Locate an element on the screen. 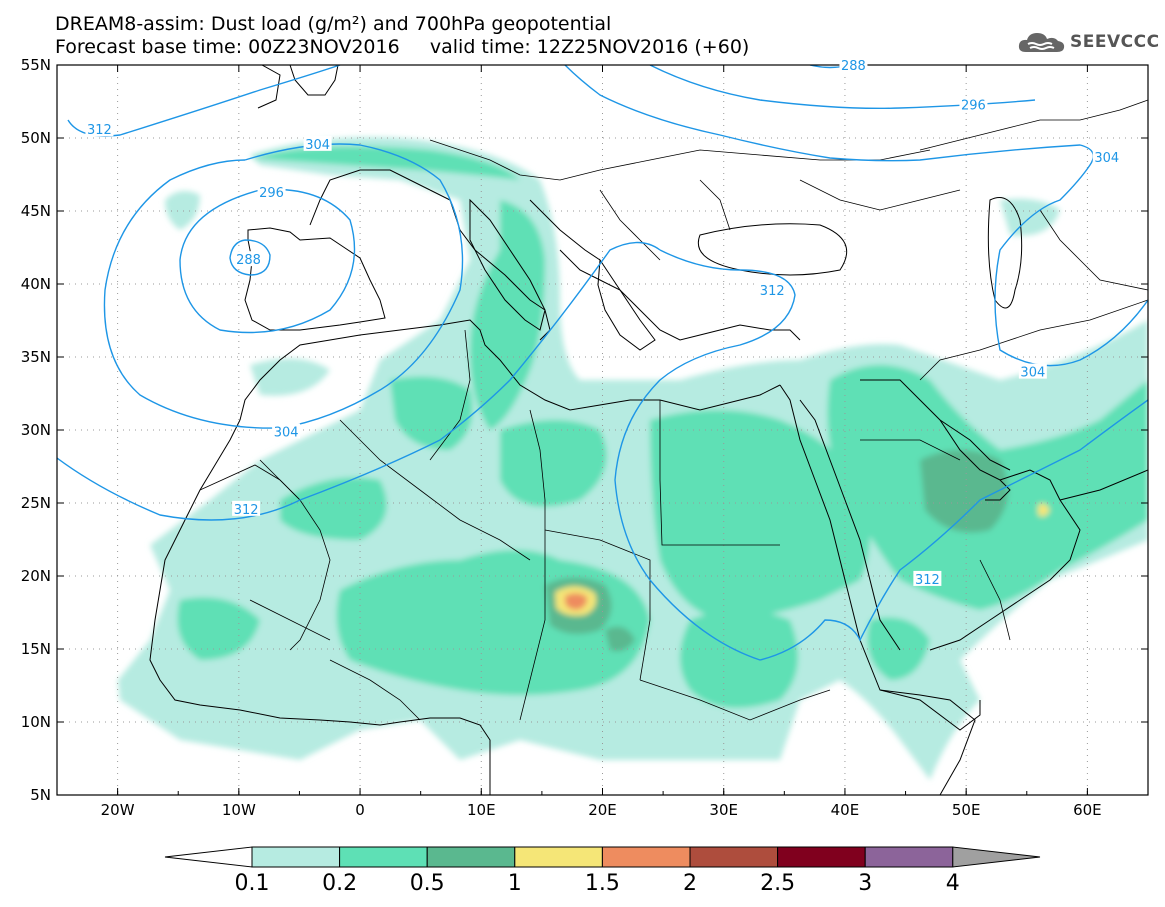 This screenshot has width=1165, height=907. colorbar-tick-label: 4 is located at coordinates (953, 883).